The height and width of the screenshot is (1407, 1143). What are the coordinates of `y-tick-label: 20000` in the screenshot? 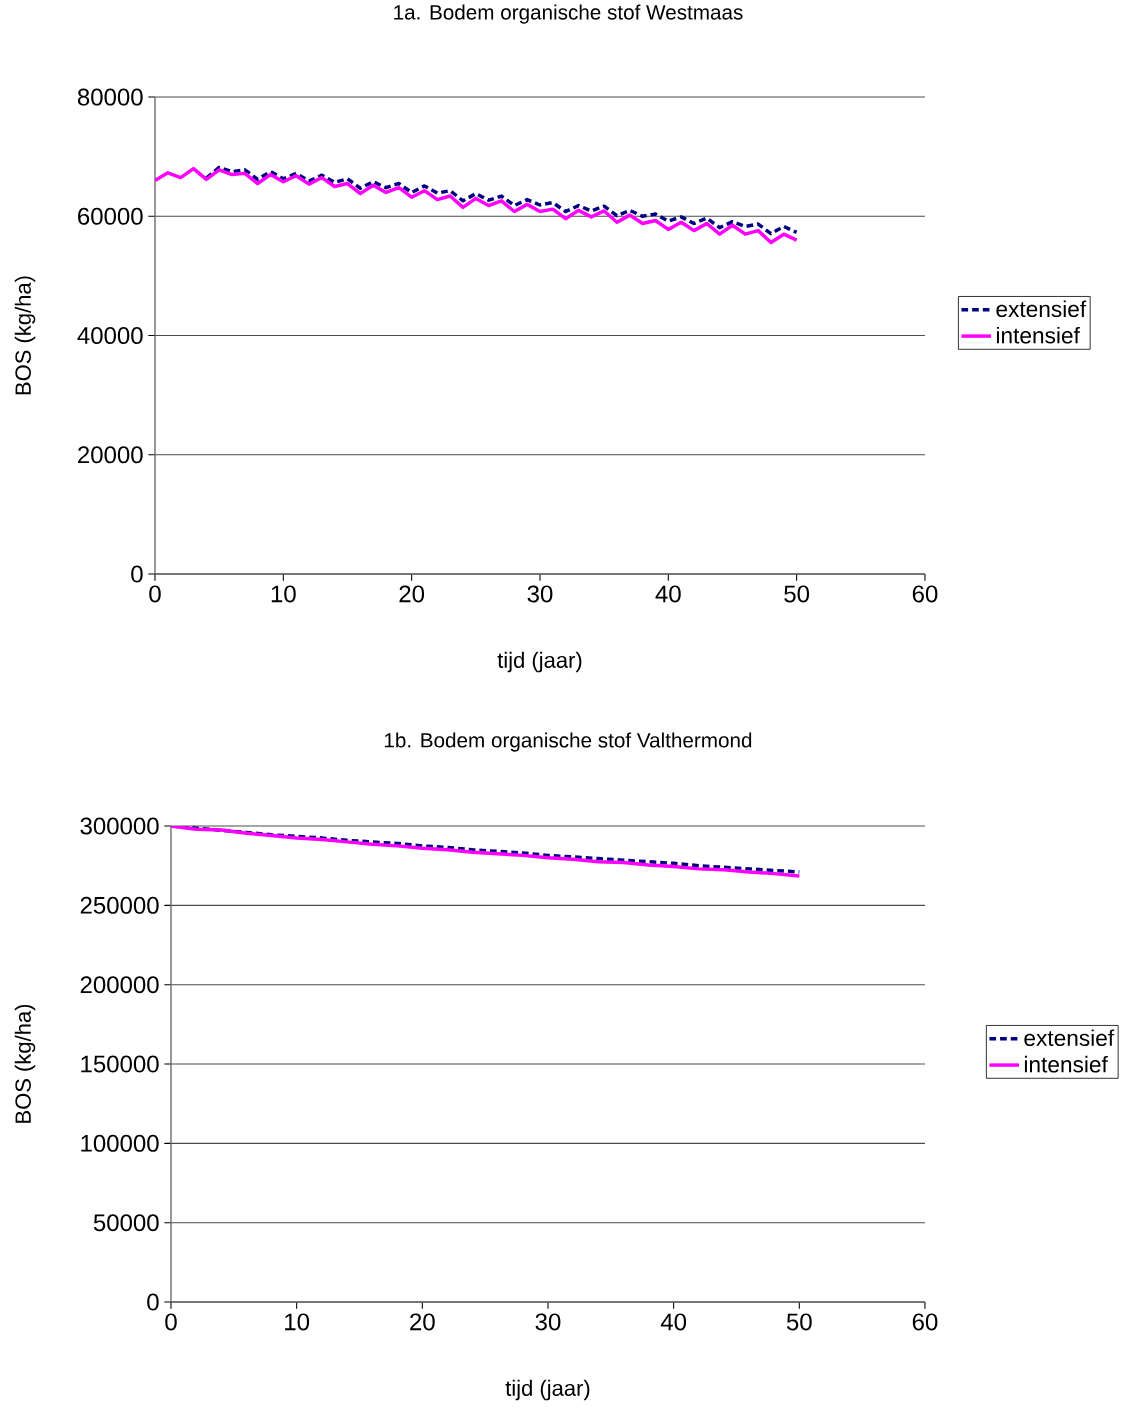 It's located at (110, 455).